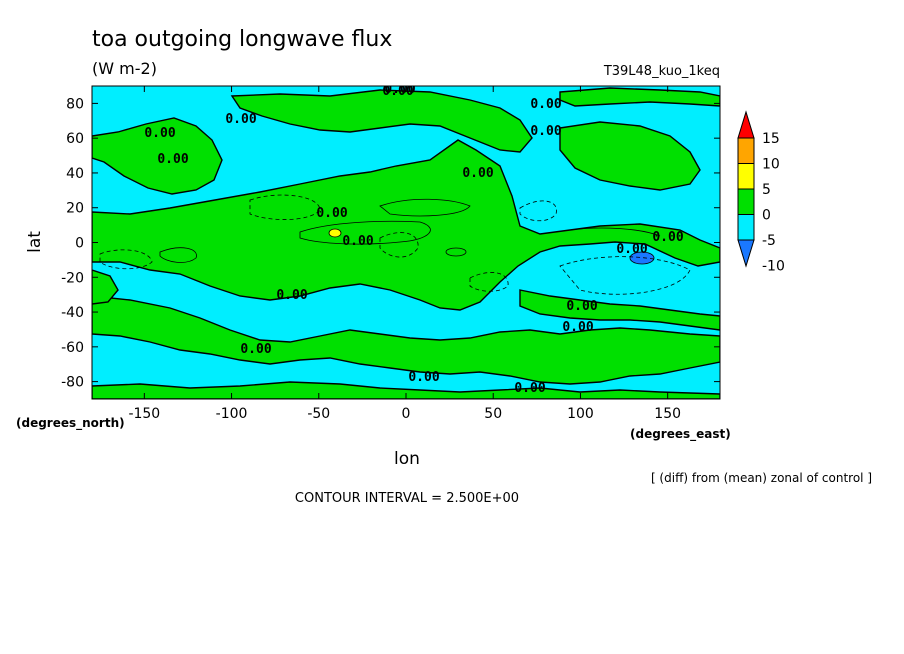 Image resolution: width=904 pixels, height=654 pixels. Describe the element at coordinates (75, 174) in the screenshot. I see `y-tick-label: 40` at that location.